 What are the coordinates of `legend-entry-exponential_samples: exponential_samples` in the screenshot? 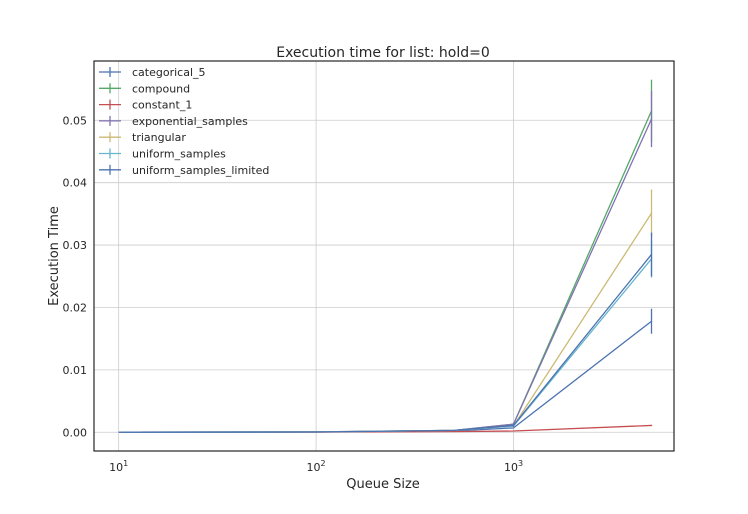 It's located at (173, 121).